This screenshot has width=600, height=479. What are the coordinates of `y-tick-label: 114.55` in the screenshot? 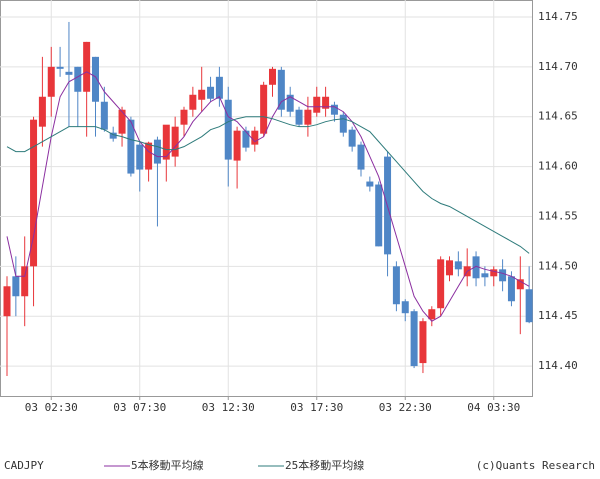 It's located at (558, 215).